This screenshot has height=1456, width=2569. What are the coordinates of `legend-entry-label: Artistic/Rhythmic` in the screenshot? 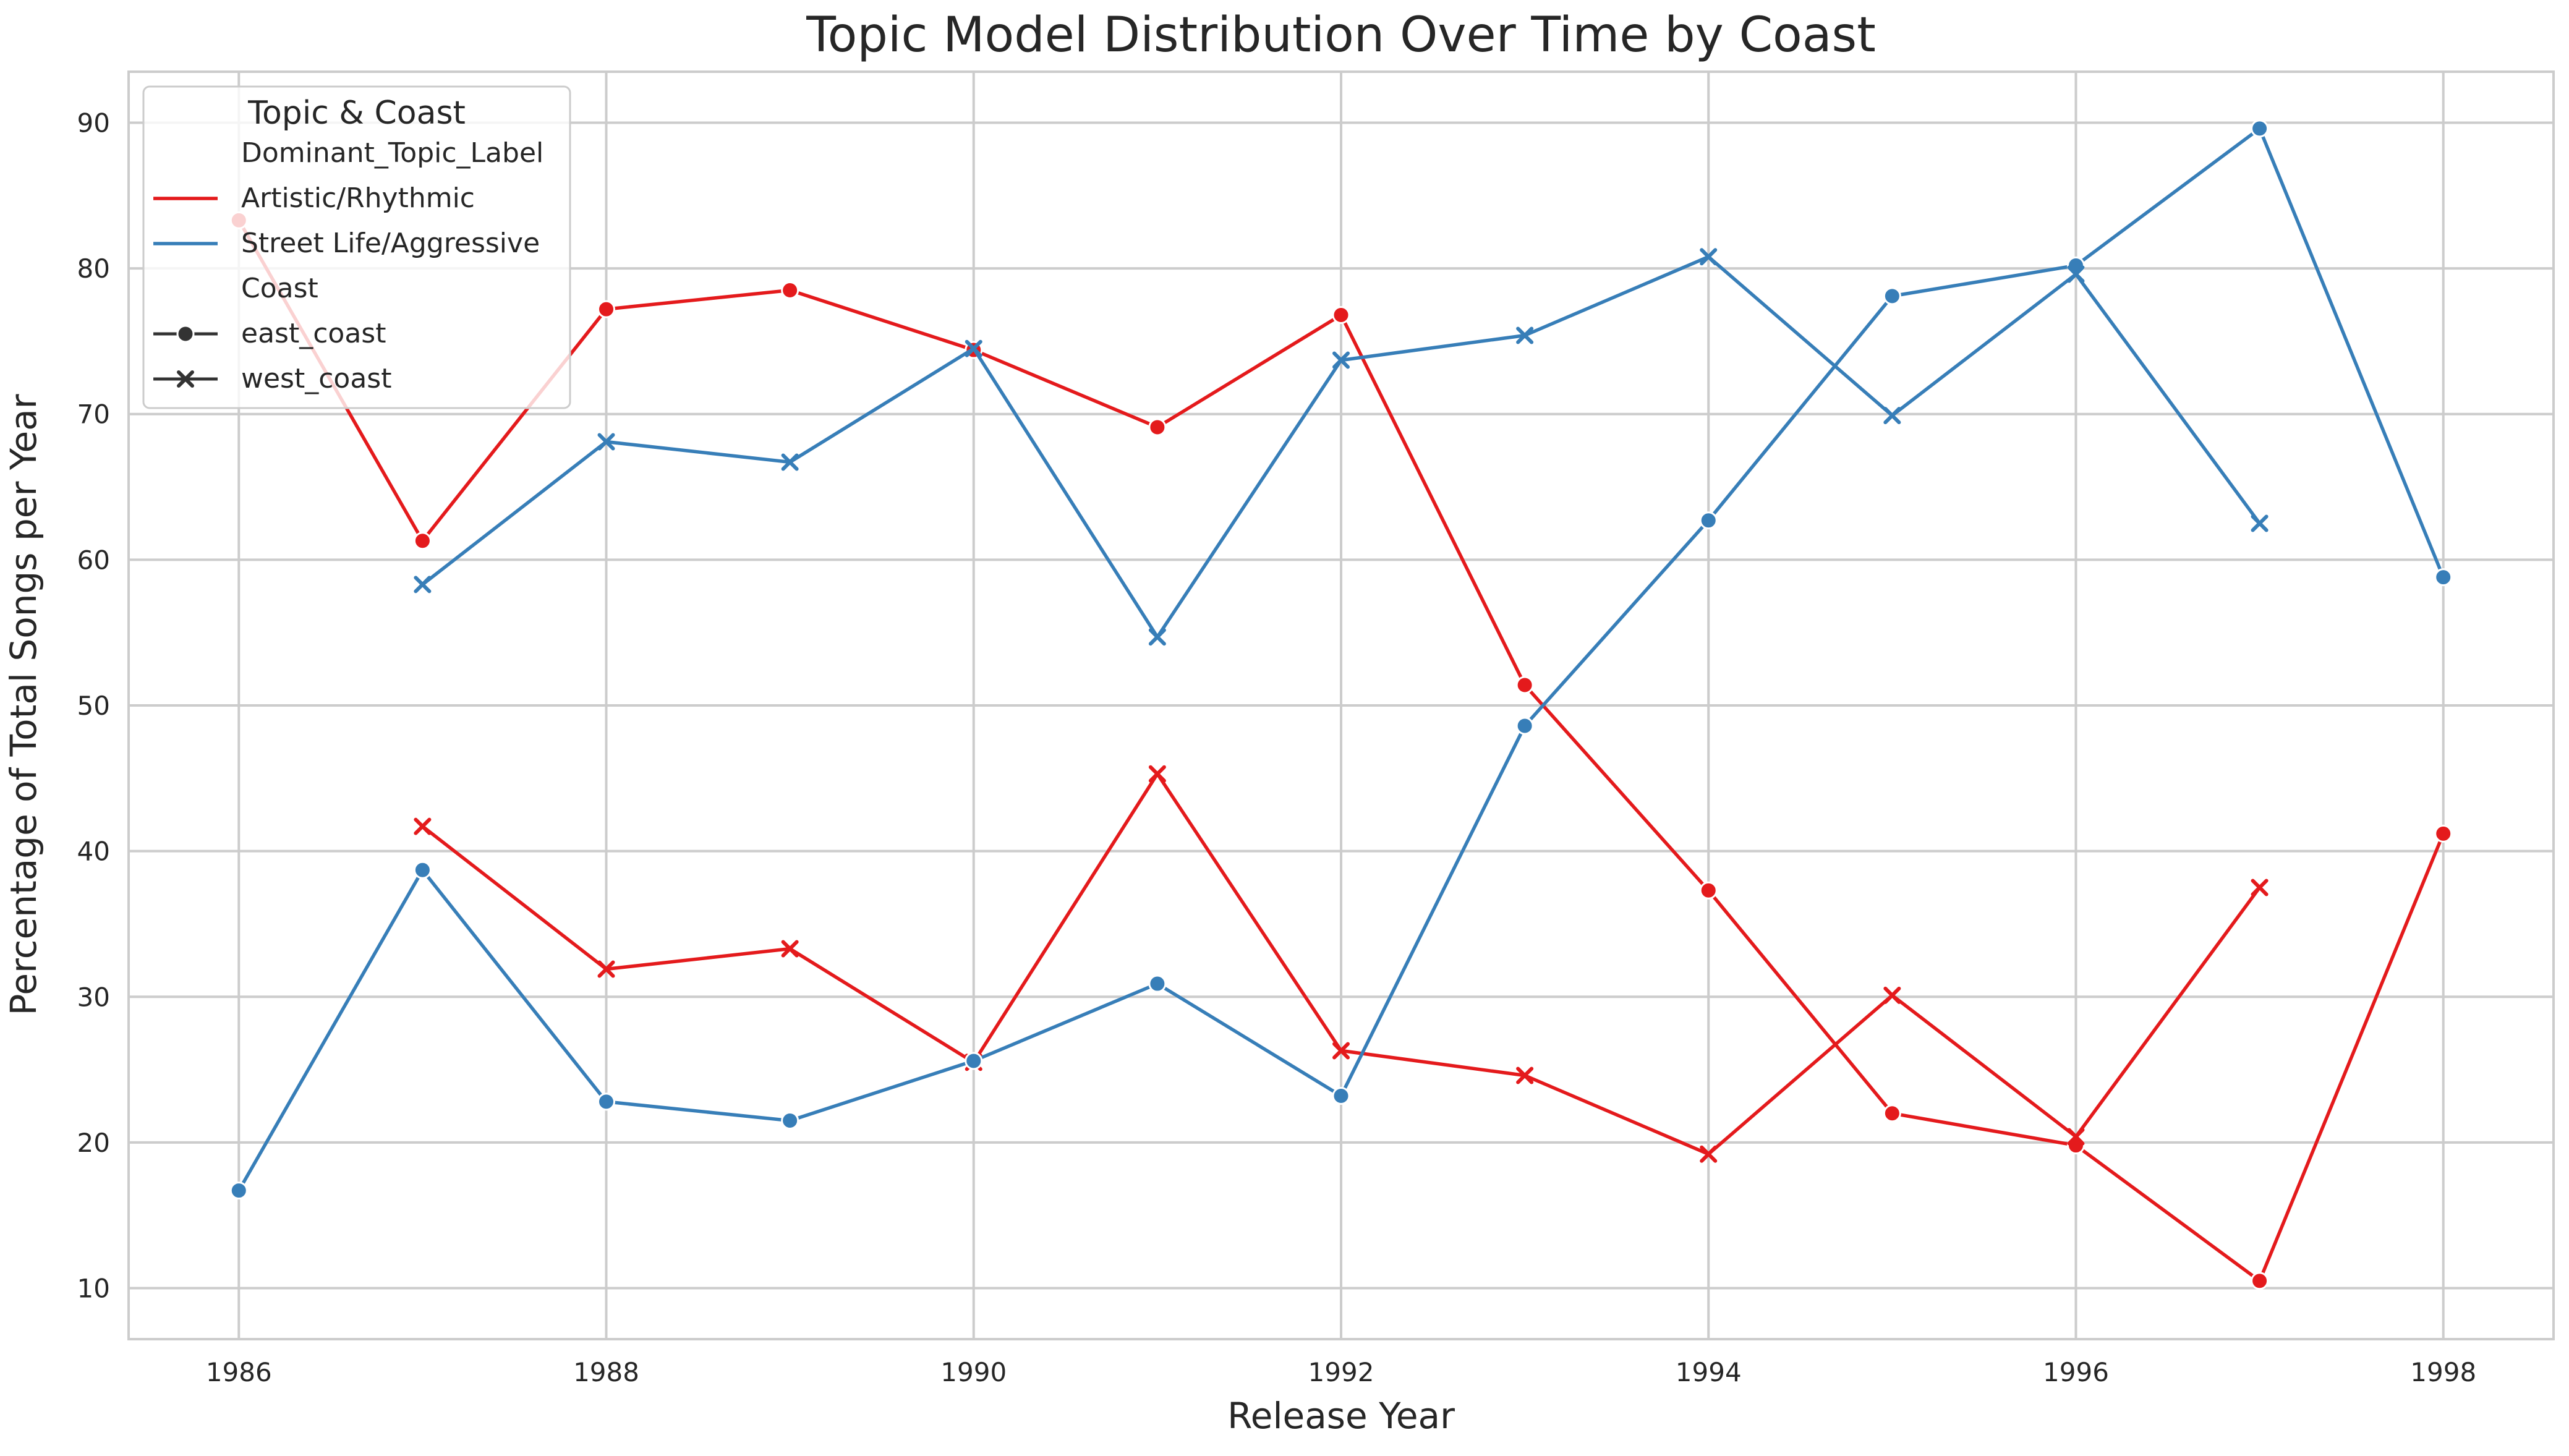 It's located at (358, 198).